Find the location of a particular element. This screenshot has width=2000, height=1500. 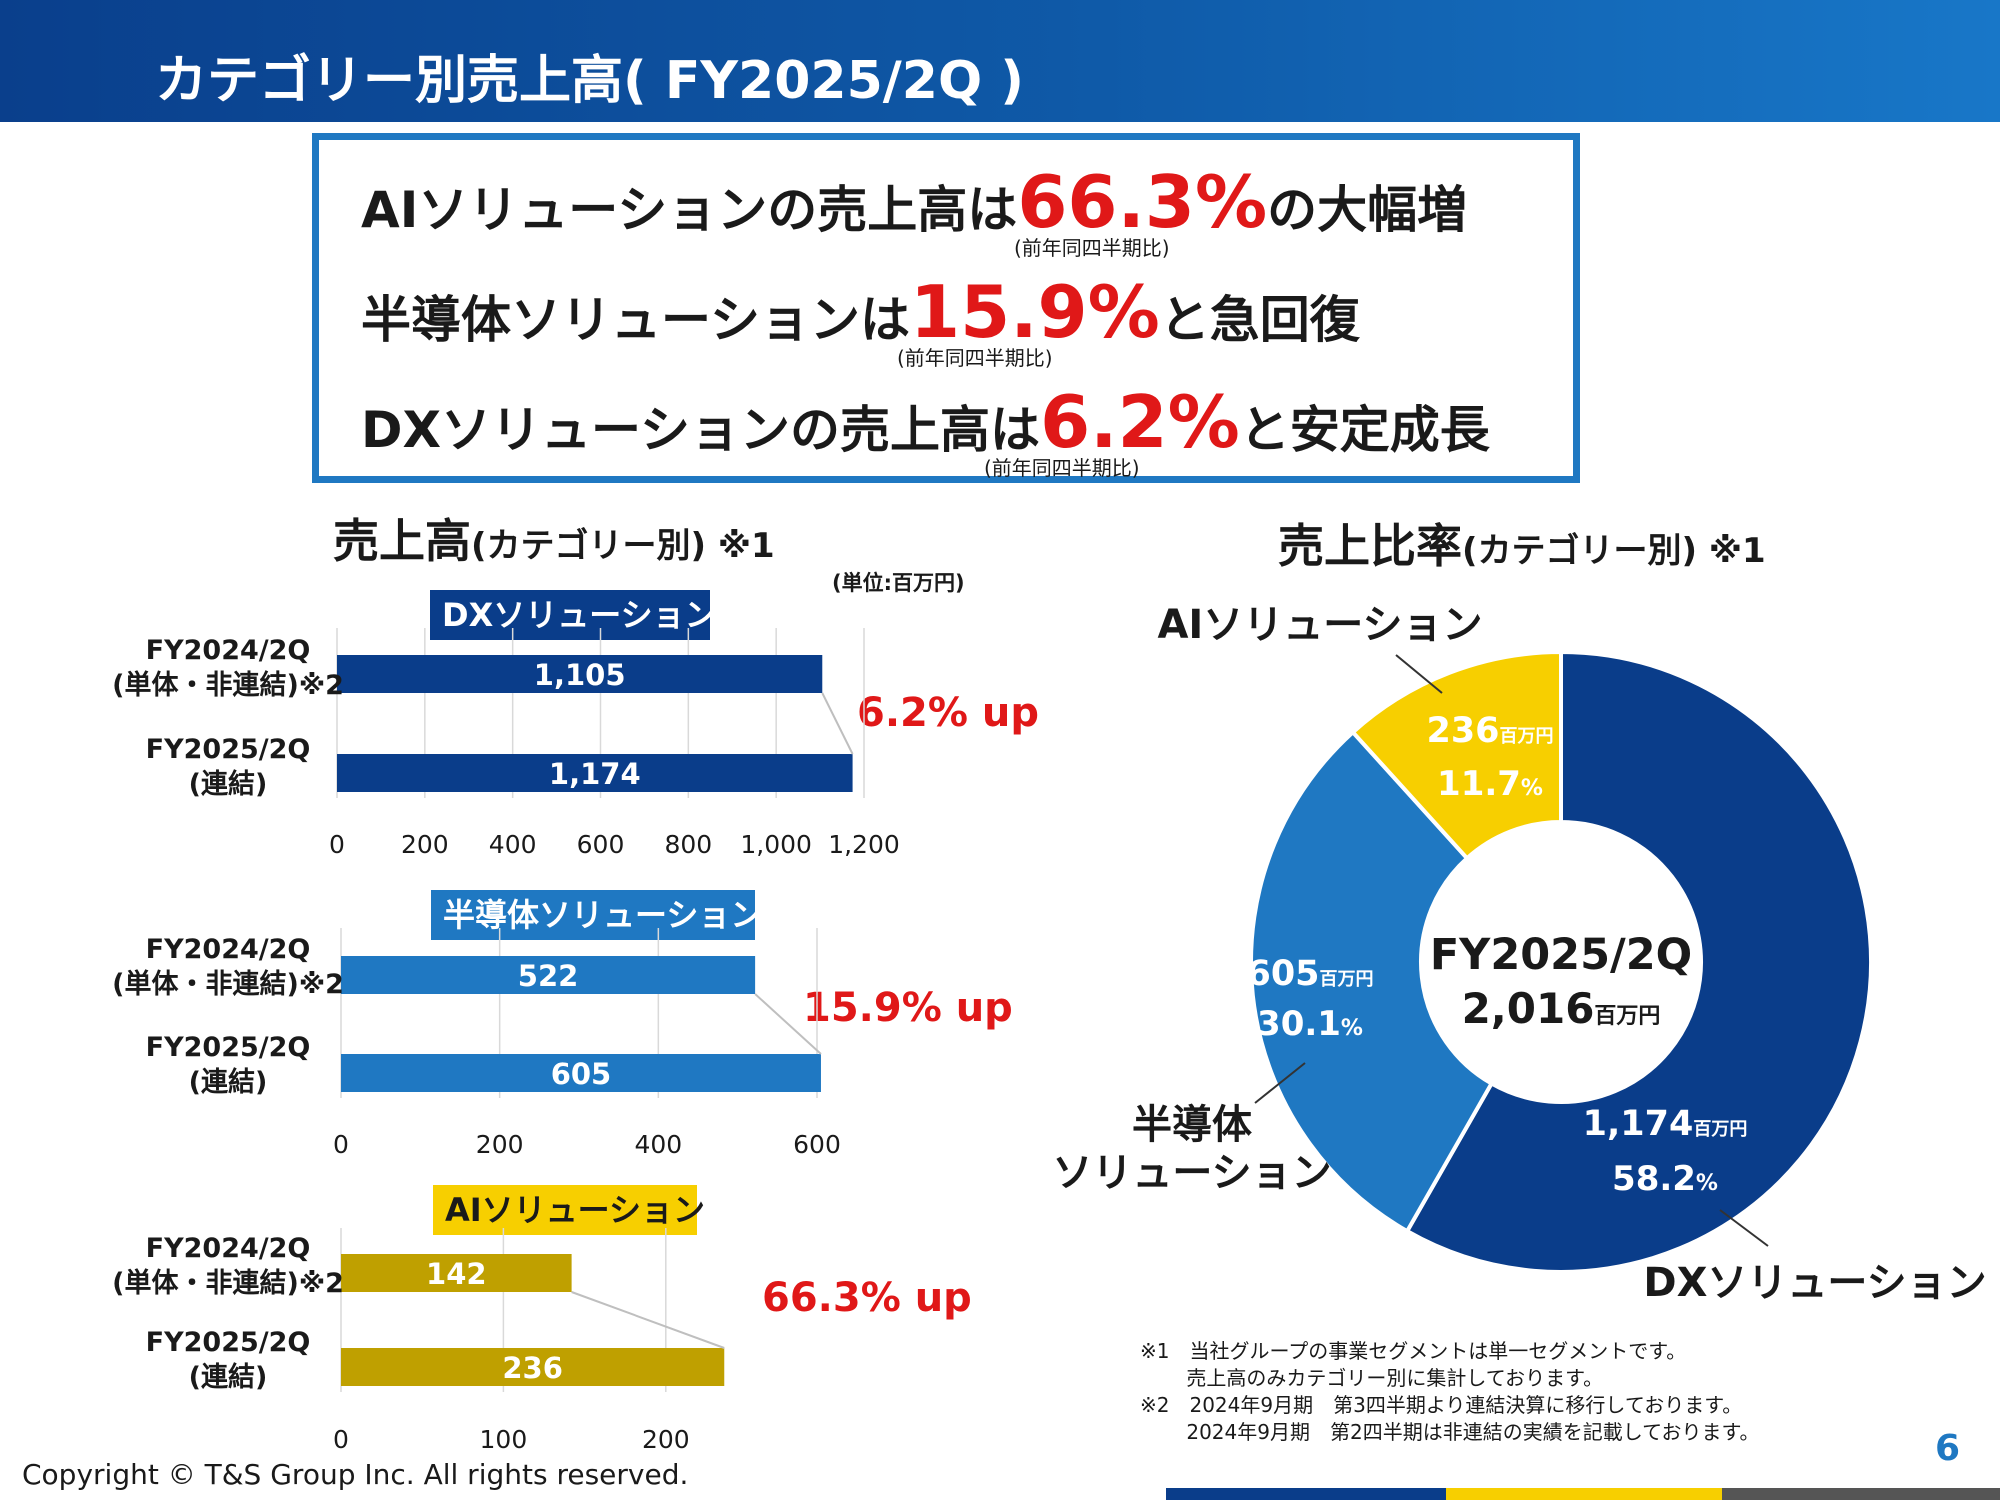

ai-x-tick-label: 0 is located at coordinates (341, 1439).